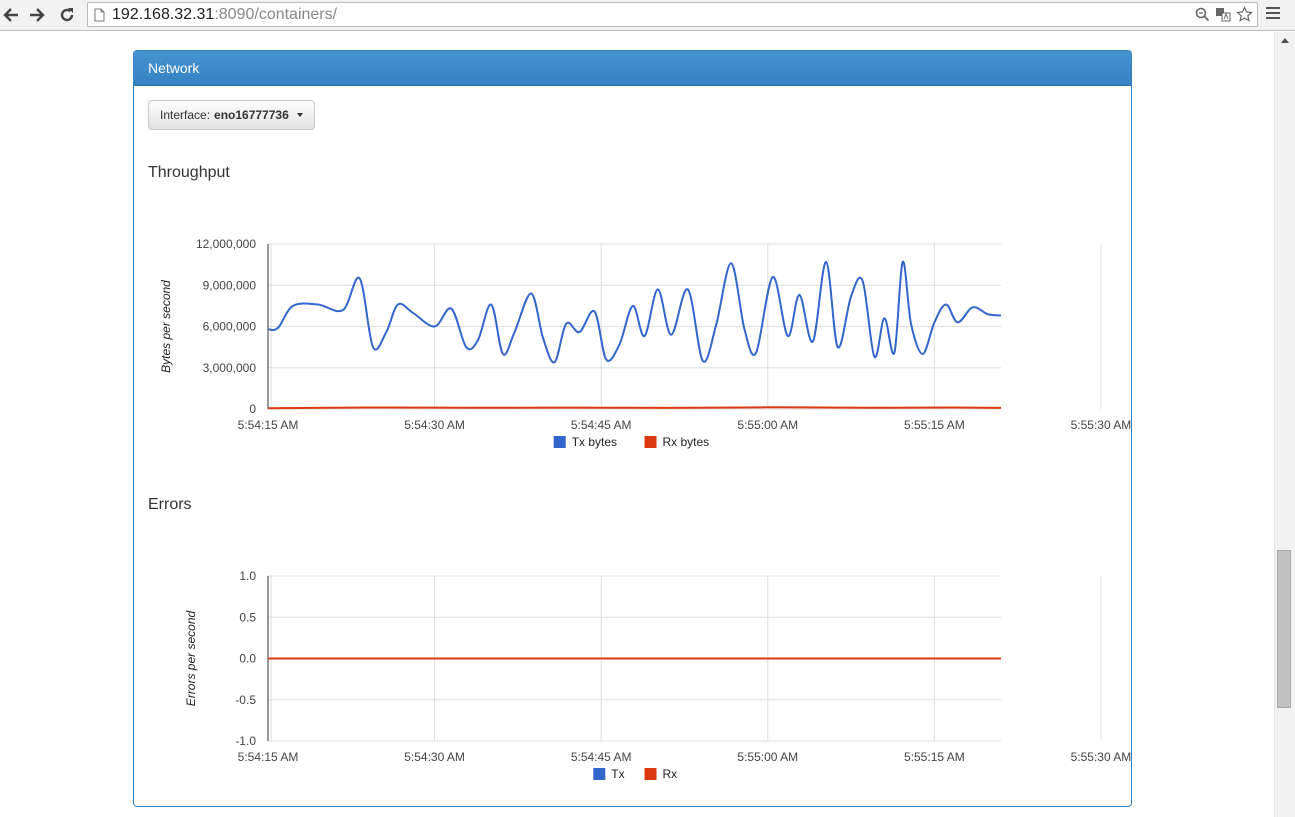 This screenshot has height=817, width=1295. What do you see at coordinates (1285, 40) in the screenshot?
I see `scroll-up-icon` at bounding box center [1285, 40].